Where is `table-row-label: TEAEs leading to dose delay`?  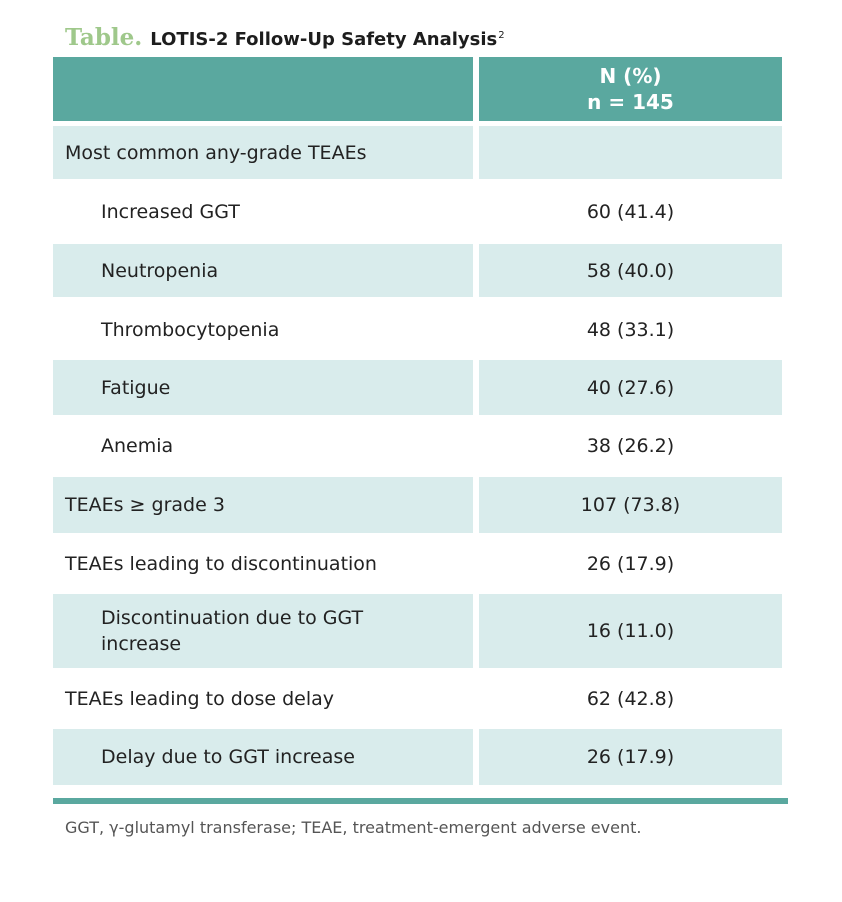 table-row-label: TEAEs leading to dose delay is located at coordinates (263, 698).